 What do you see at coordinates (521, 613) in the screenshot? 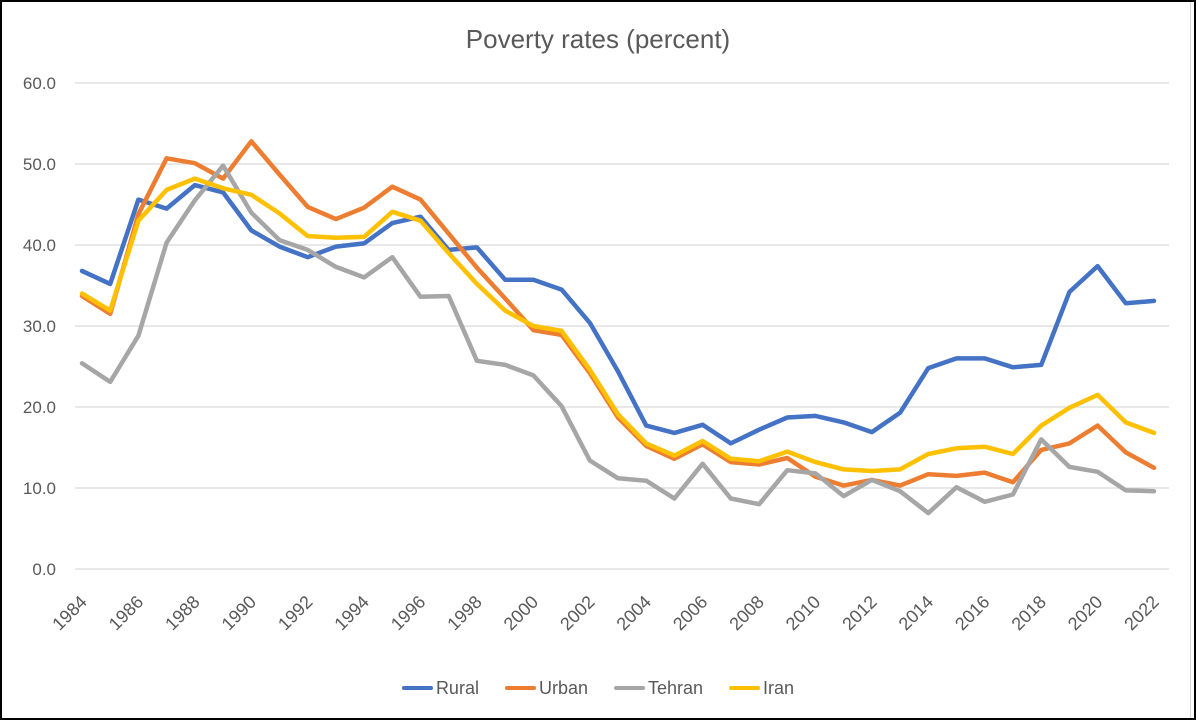
I see `x-axis-label-2000: 2000` at bounding box center [521, 613].